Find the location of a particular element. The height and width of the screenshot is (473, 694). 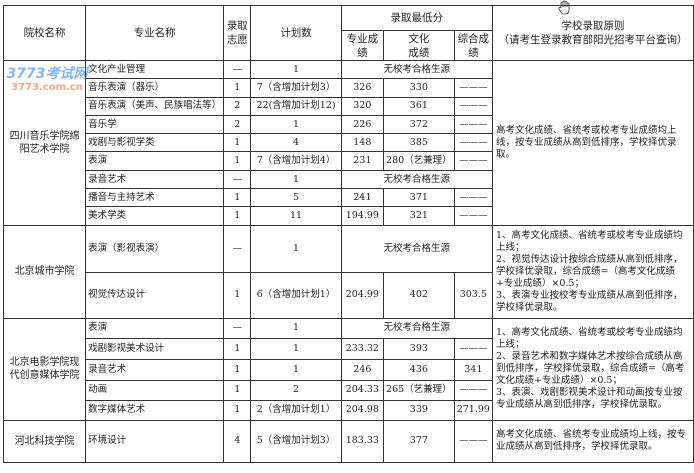

pro-score: 194.99 is located at coordinates (362, 216).